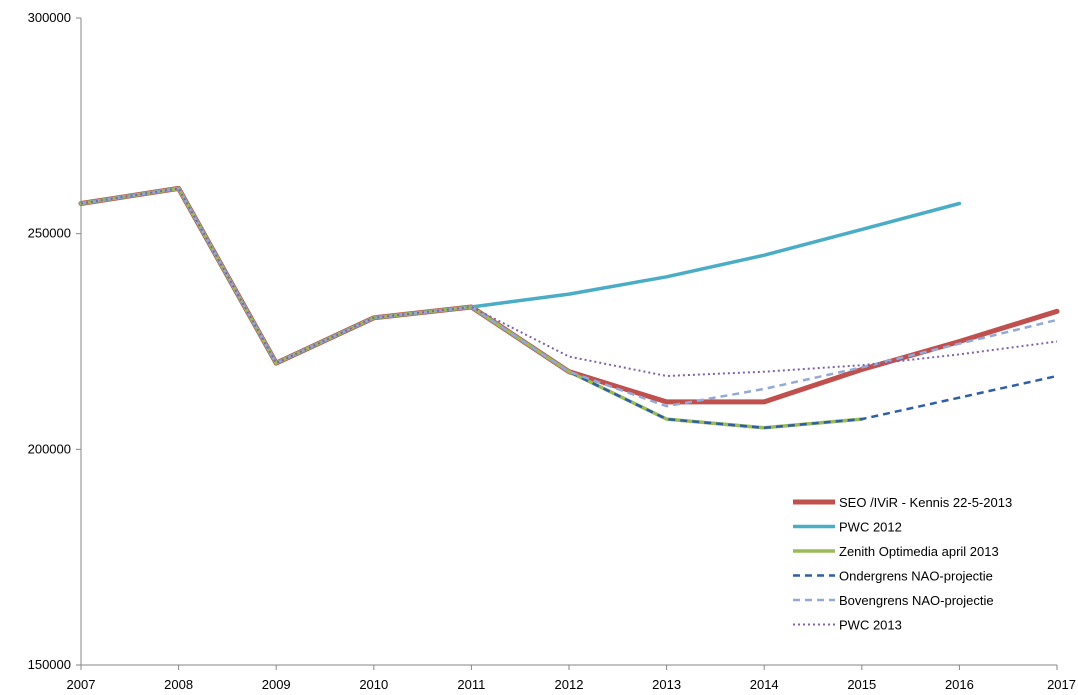 This screenshot has width=1078, height=695. Describe the element at coordinates (49, 448) in the screenshot. I see `y-tick-label: 200000` at that location.